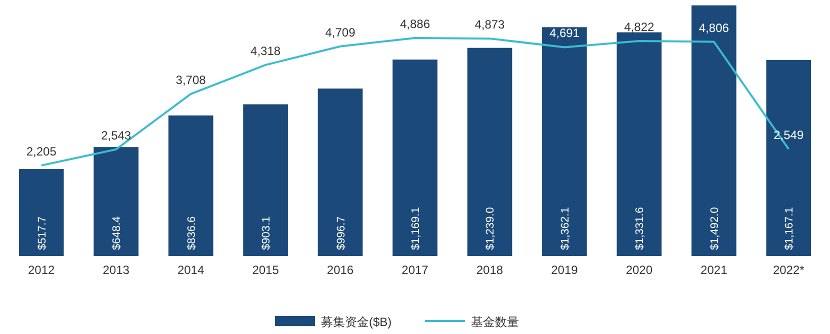 This screenshot has width=830, height=334. Describe the element at coordinates (639, 27) in the screenshot. I see `data-label: 4,822` at that location.